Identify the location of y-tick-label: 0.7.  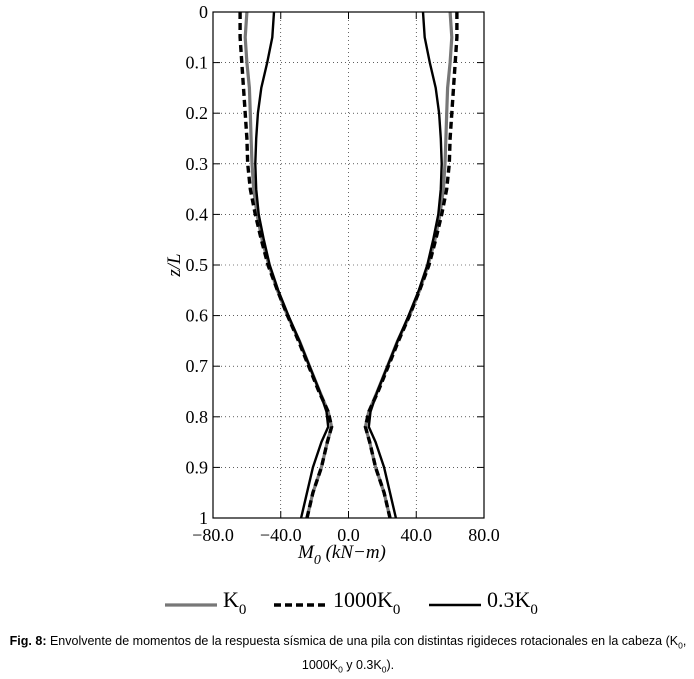
(197, 366).